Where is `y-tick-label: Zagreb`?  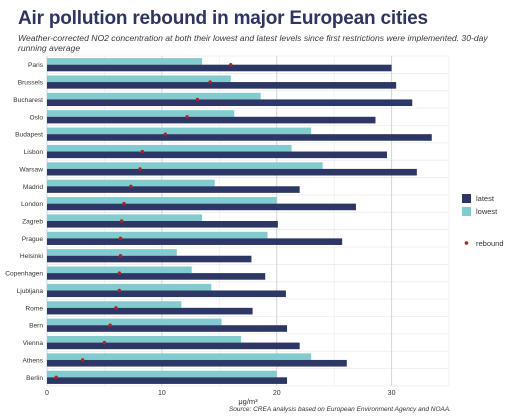
y-tick-label: Zagreb is located at coordinates (32, 222).